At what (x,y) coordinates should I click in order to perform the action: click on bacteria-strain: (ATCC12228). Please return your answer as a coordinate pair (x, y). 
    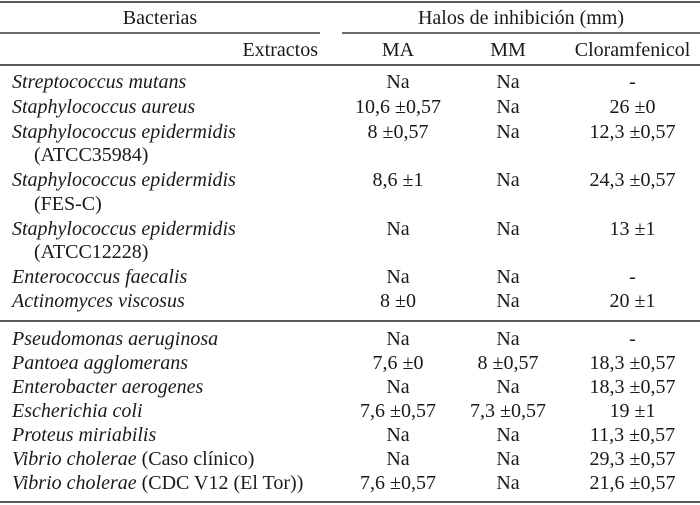
    Looking at the image, I should click on (91, 252).